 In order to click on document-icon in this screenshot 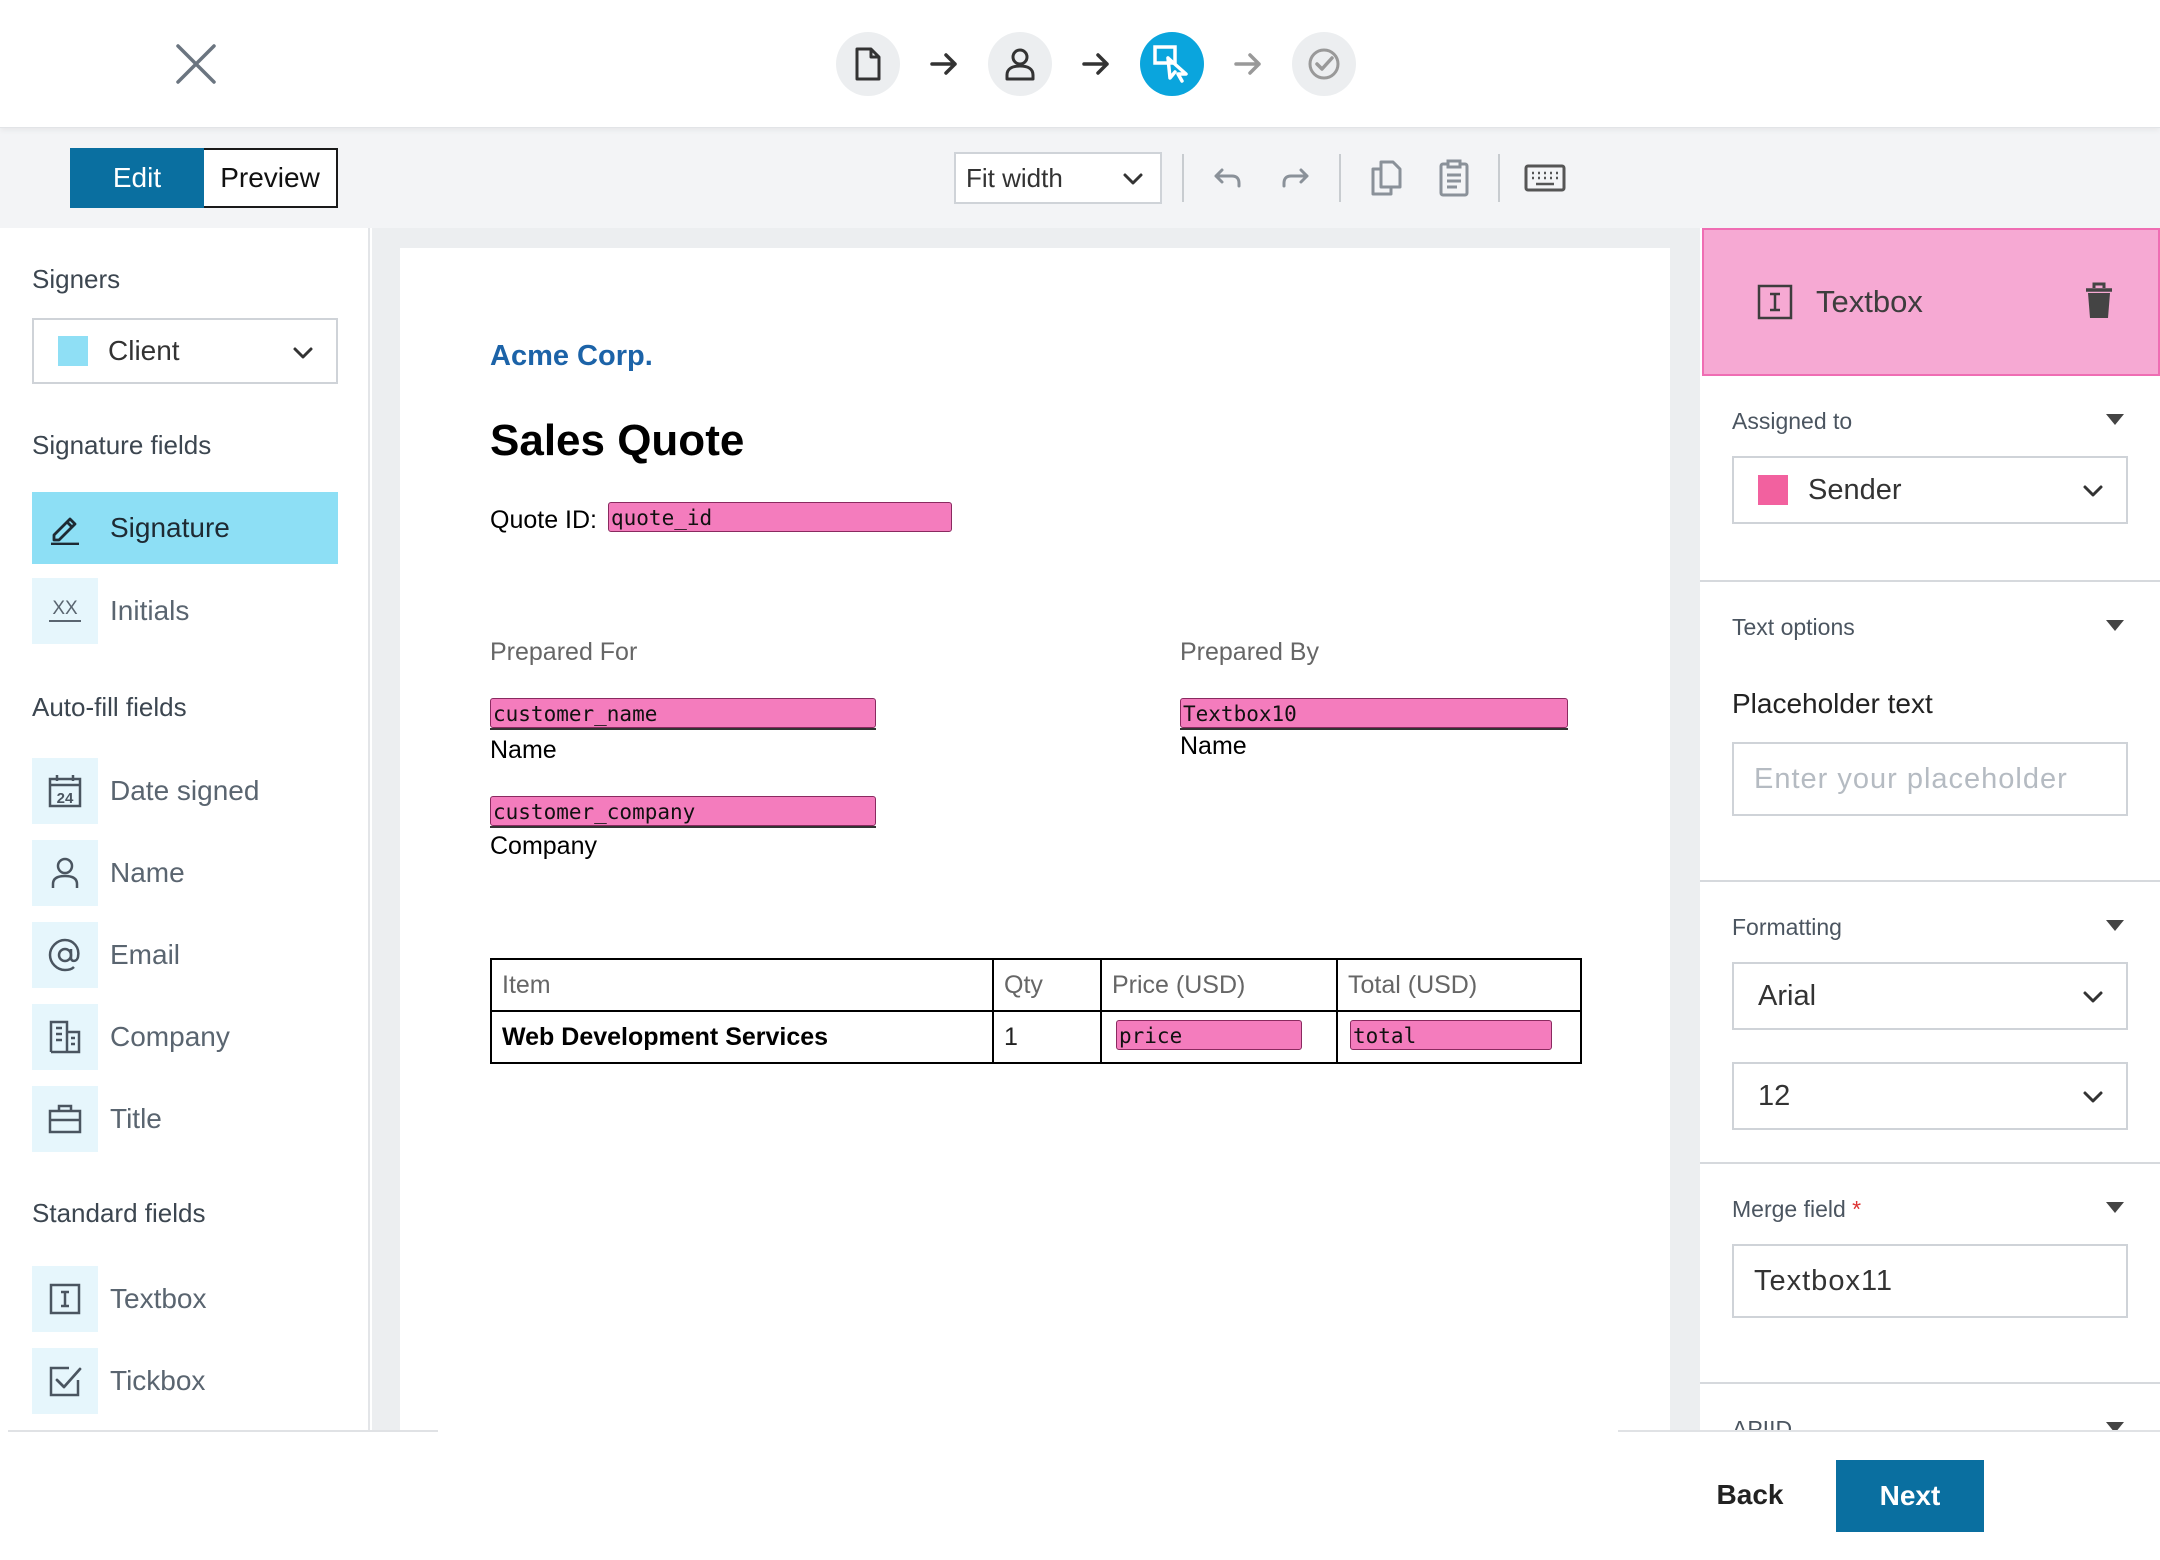, I will do `click(868, 64)`.